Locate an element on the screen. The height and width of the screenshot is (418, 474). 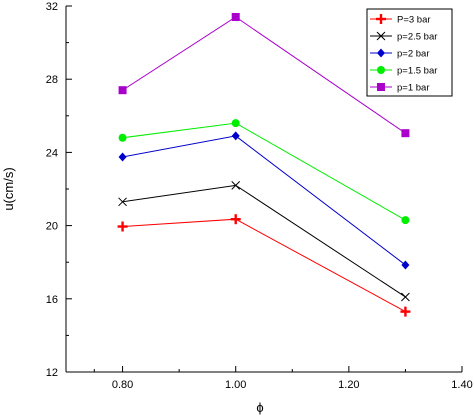
legend: P=3 bar p=2.5 bar p=2 bar p=1.5 bar p=1 bar is located at coordinates (409, 52).